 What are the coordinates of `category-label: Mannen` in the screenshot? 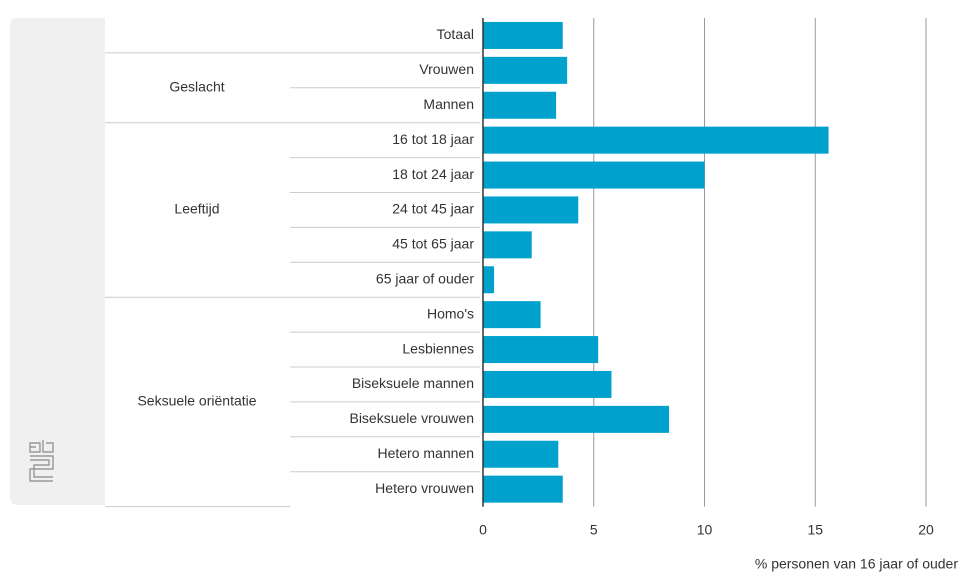 It's located at (448, 104).